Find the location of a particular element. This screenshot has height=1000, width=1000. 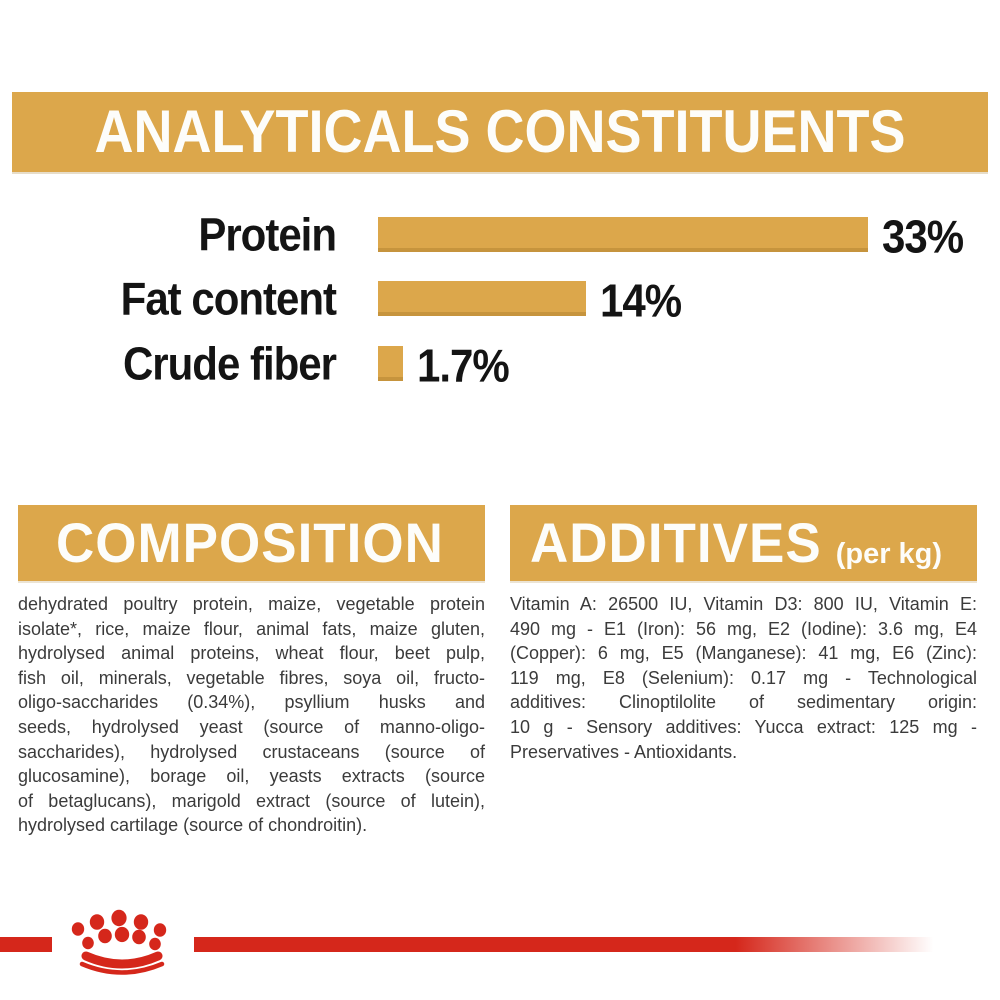

analyticals-title: ANALYTICALS CONSTITUENTS is located at coordinates (500, 132).